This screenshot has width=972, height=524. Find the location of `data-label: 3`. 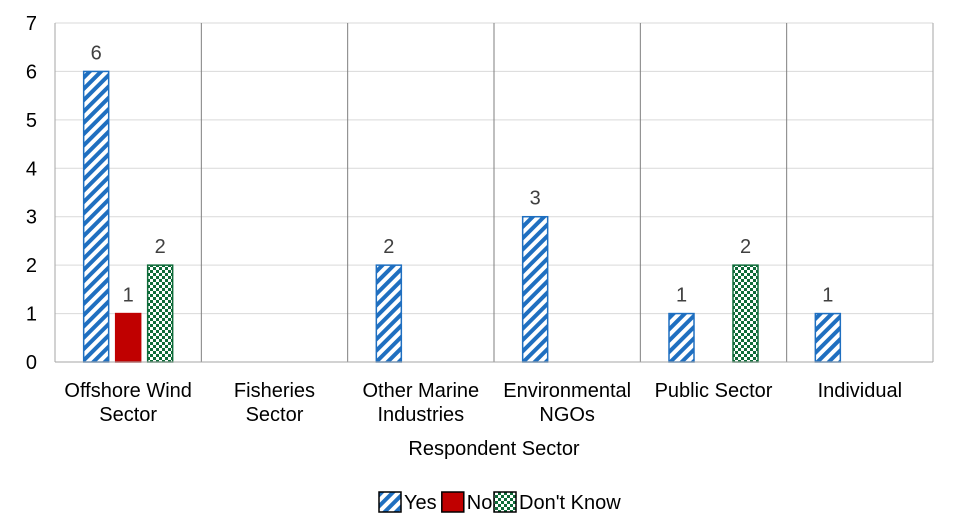

data-label: 3 is located at coordinates (535, 199).